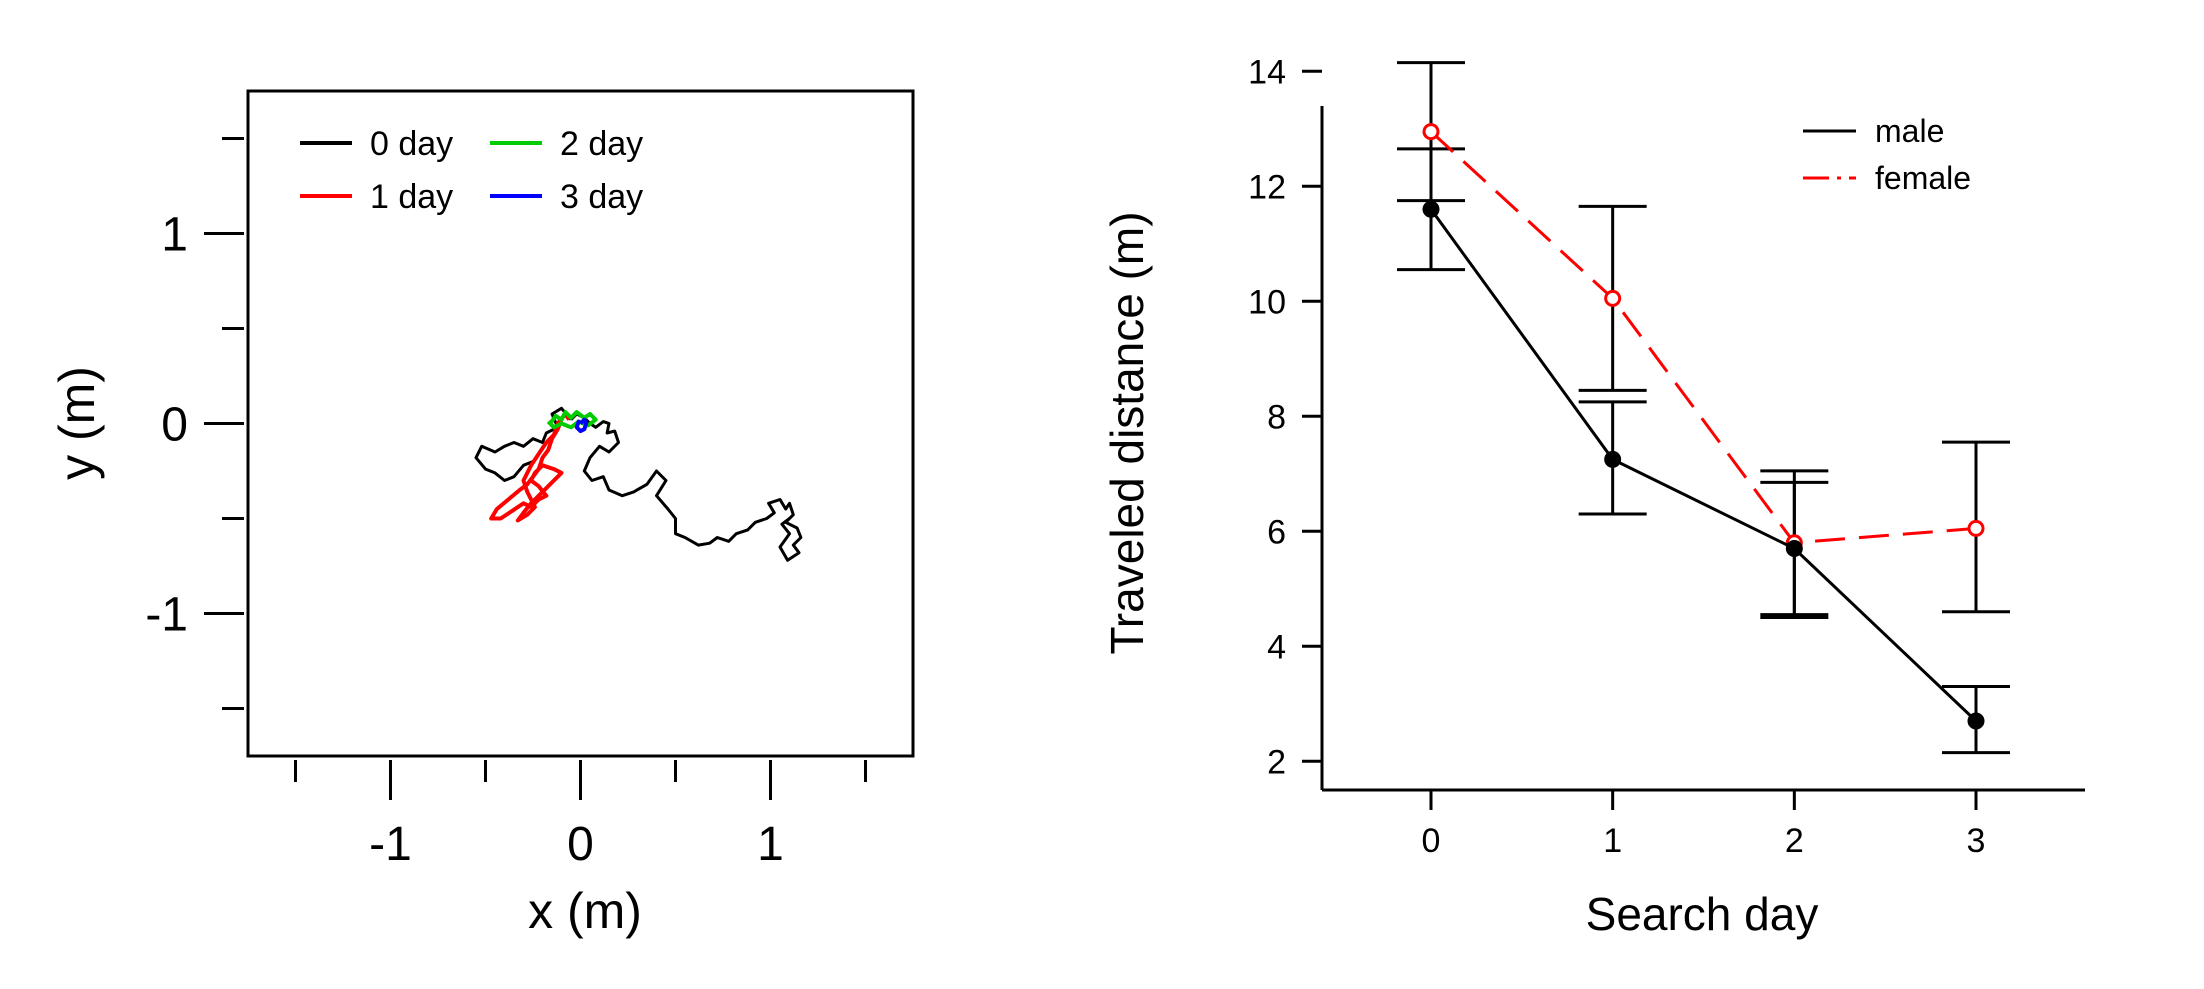  What do you see at coordinates (174, 235) in the screenshot?
I see `y-tick-label: 1` at bounding box center [174, 235].